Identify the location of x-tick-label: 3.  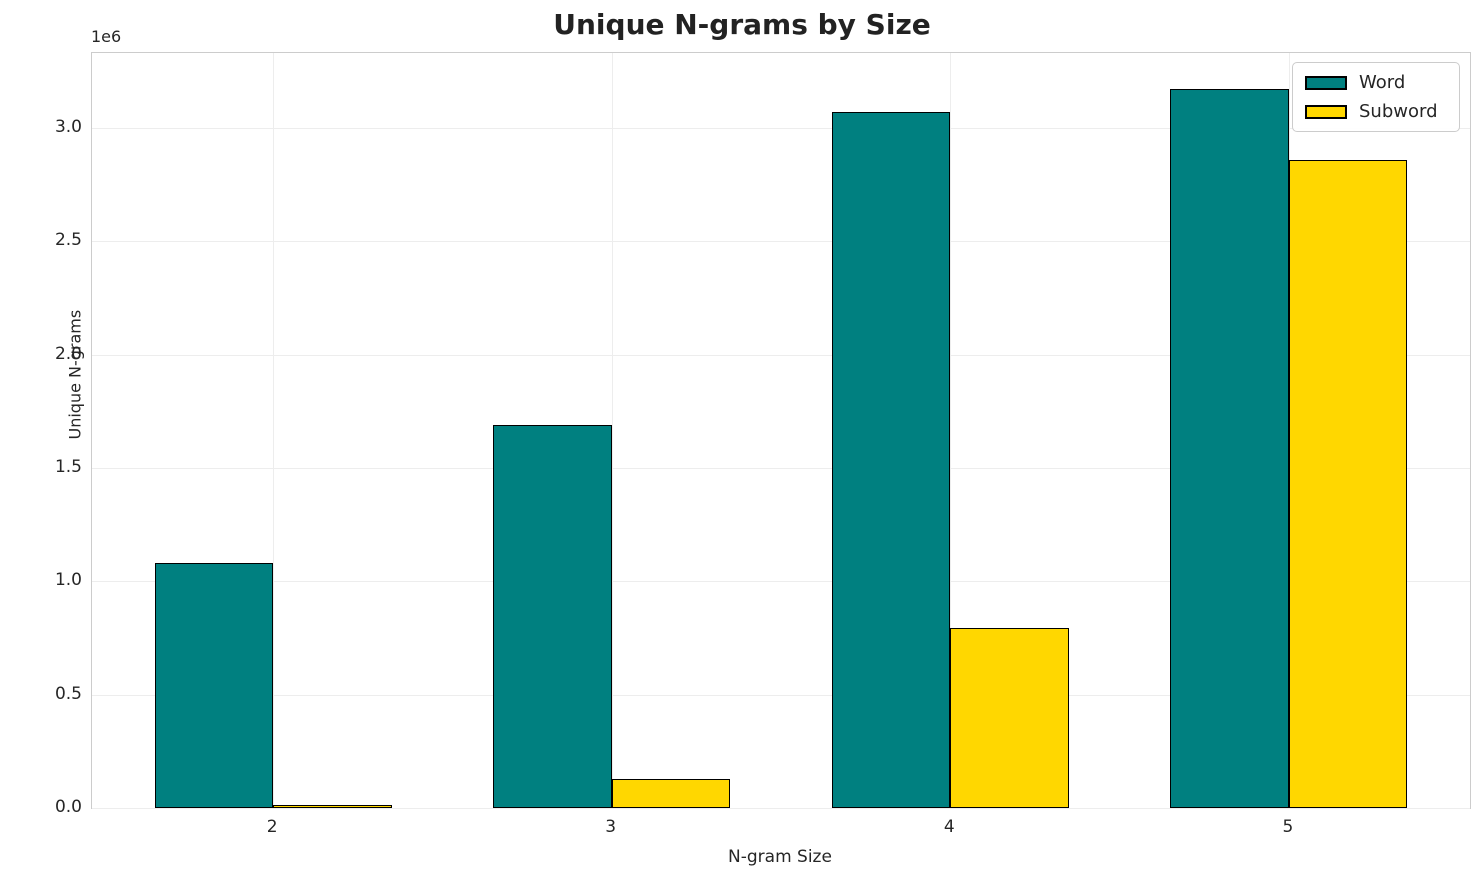
(611, 827).